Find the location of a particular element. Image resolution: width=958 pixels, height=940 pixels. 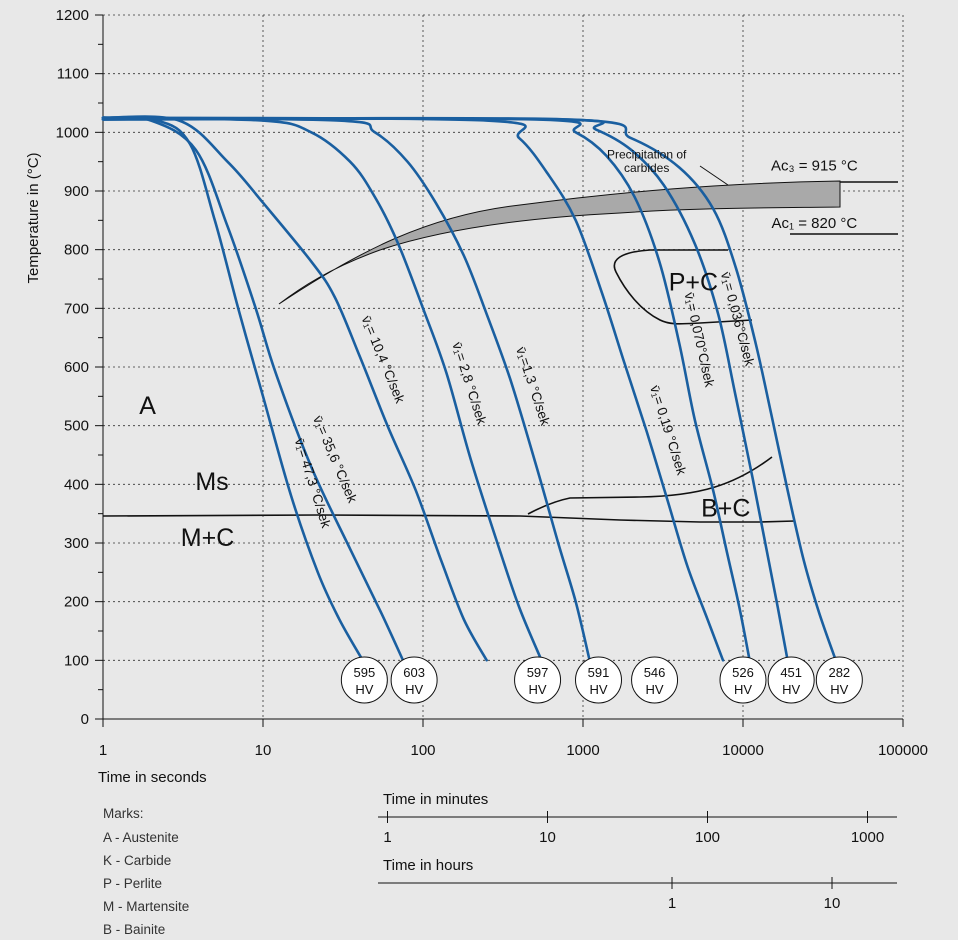

hardness-value: 282 is located at coordinates (839, 672).